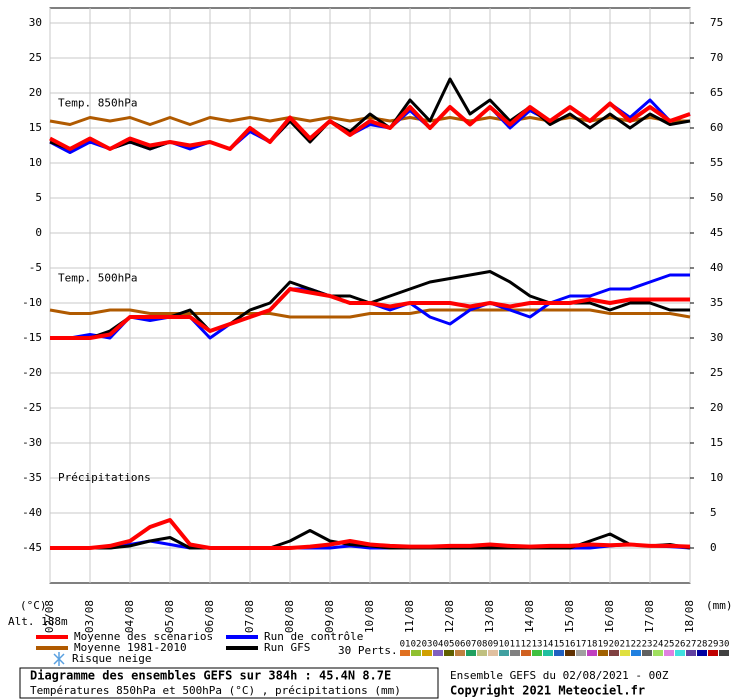 Image resolution: width=740 pixels, height=700 pixels. Describe the element at coordinates (689, 616) in the screenshot. I see `x-tick-label: 18/08` at that location.